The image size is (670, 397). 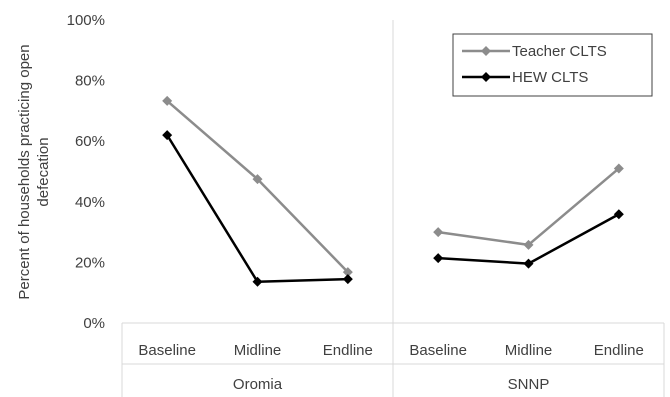 What do you see at coordinates (90, 262) in the screenshot?
I see `y-tick-label: 20%` at bounding box center [90, 262].